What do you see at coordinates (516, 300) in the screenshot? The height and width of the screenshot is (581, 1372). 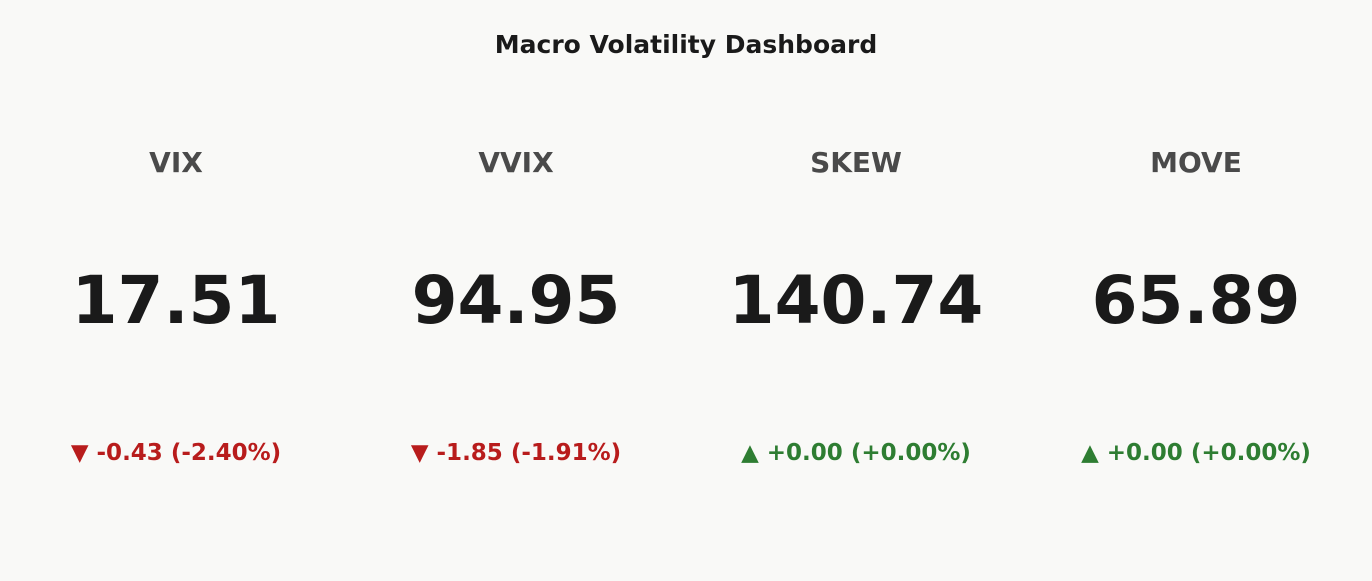 I see `kpi-value: 94.95` at bounding box center [516, 300].